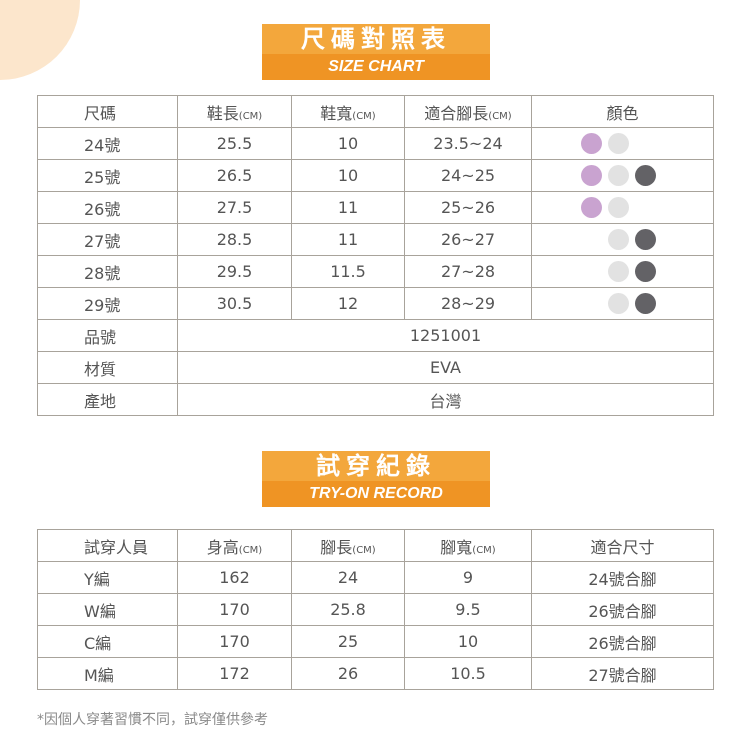 The width and height of the screenshot is (750, 749). What do you see at coordinates (468, 673) in the screenshot?
I see `table-cell: 10.5` at bounding box center [468, 673].